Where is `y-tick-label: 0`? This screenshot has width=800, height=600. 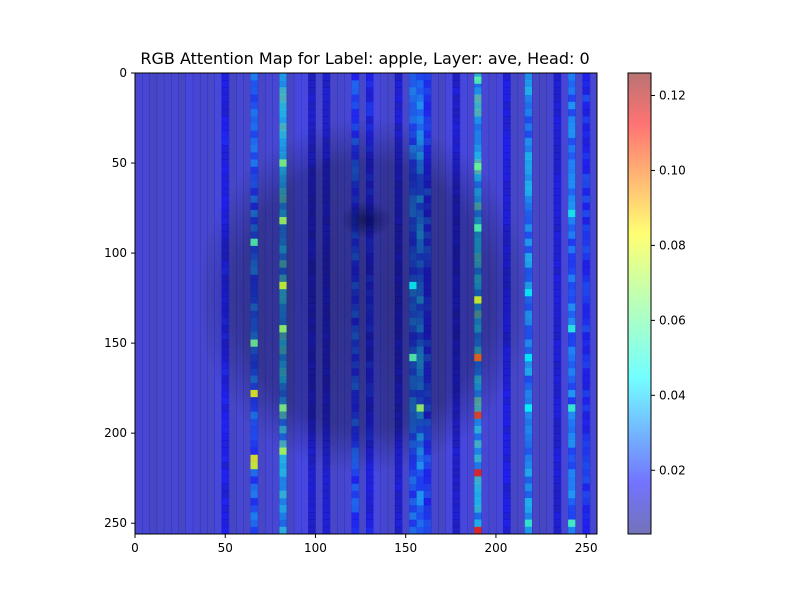 y-tick-label: 0 is located at coordinates (123, 73).